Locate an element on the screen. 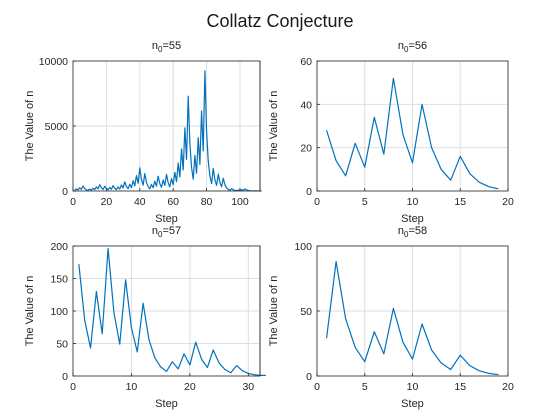 This screenshot has height=420, width=560. y-tick-label: 20 is located at coordinates (306, 149).